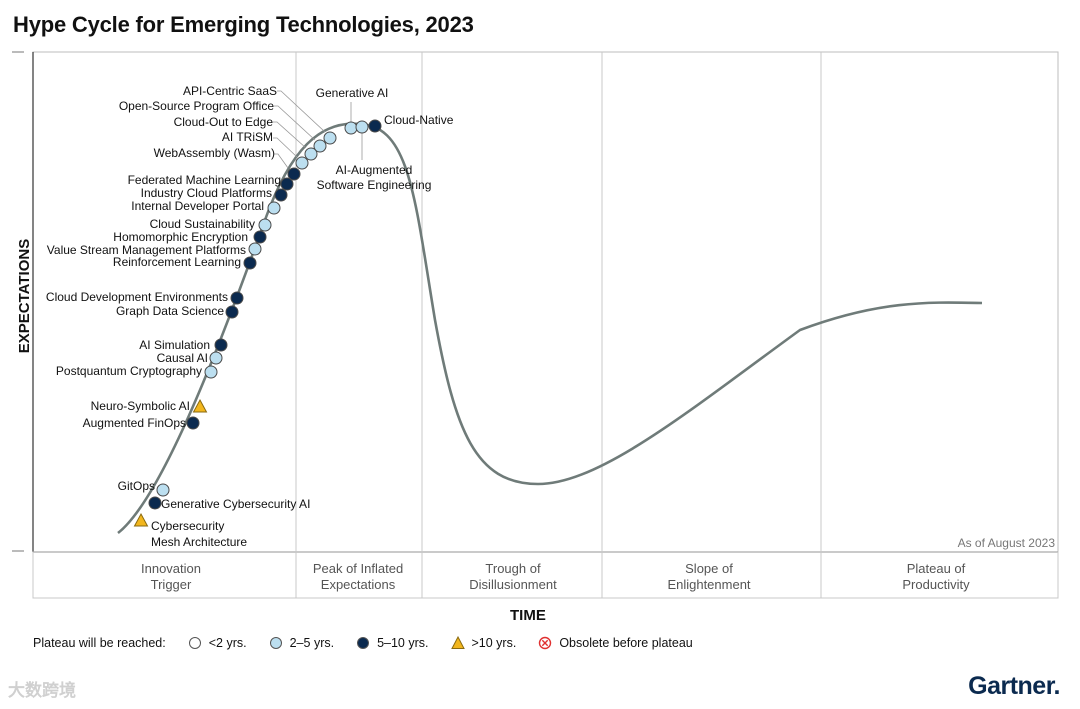 The image size is (1080, 709). What do you see at coordinates (230, 91) in the screenshot?
I see `tech-label: API-Centric SaaS` at bounding box center [230, 91].